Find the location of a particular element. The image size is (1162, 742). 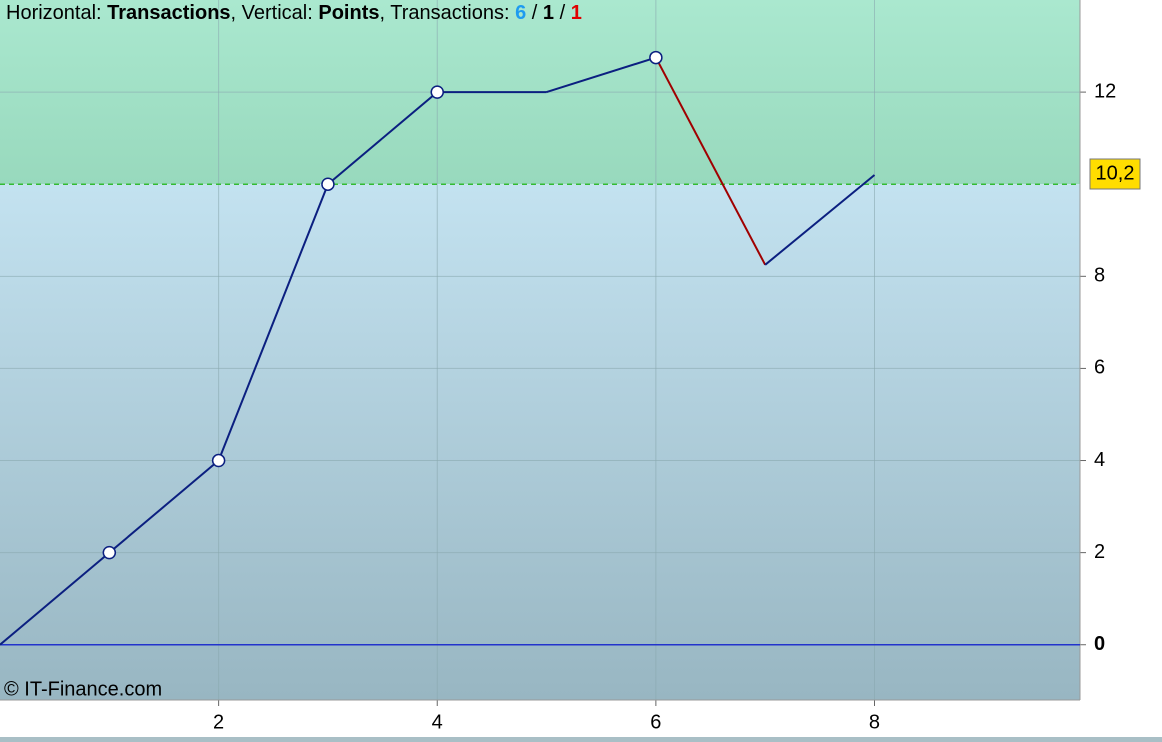

y-tick-label: 0 is located at coordinates (1099, 644).